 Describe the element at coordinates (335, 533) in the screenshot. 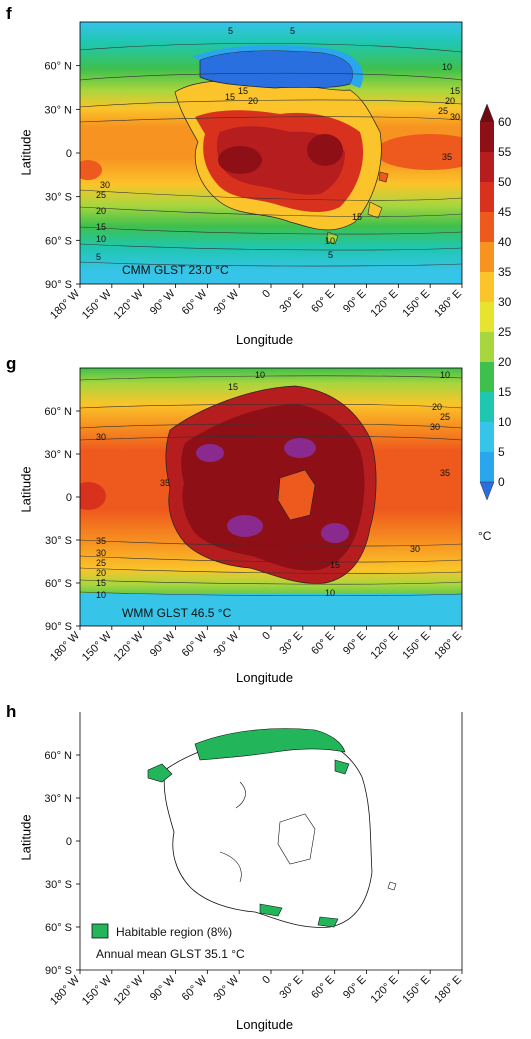

I see `hot-spot-g4` at that location.